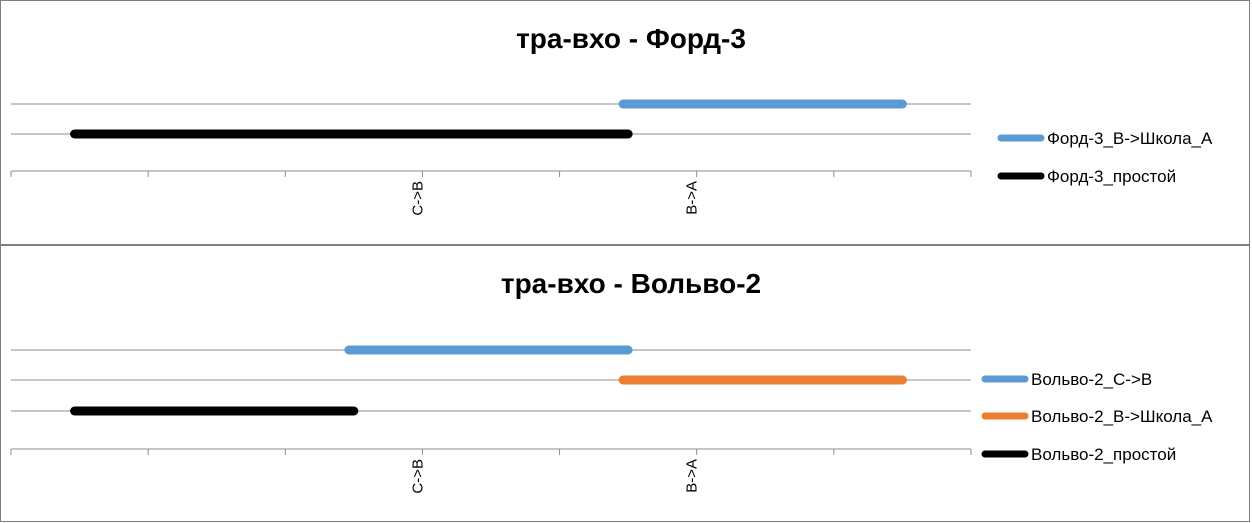 The image size is (1252, 523). Describe the element at coordinates (1091, 379) in the screenshot. I see `legend-label: Вольво-2_С->В` at that location.